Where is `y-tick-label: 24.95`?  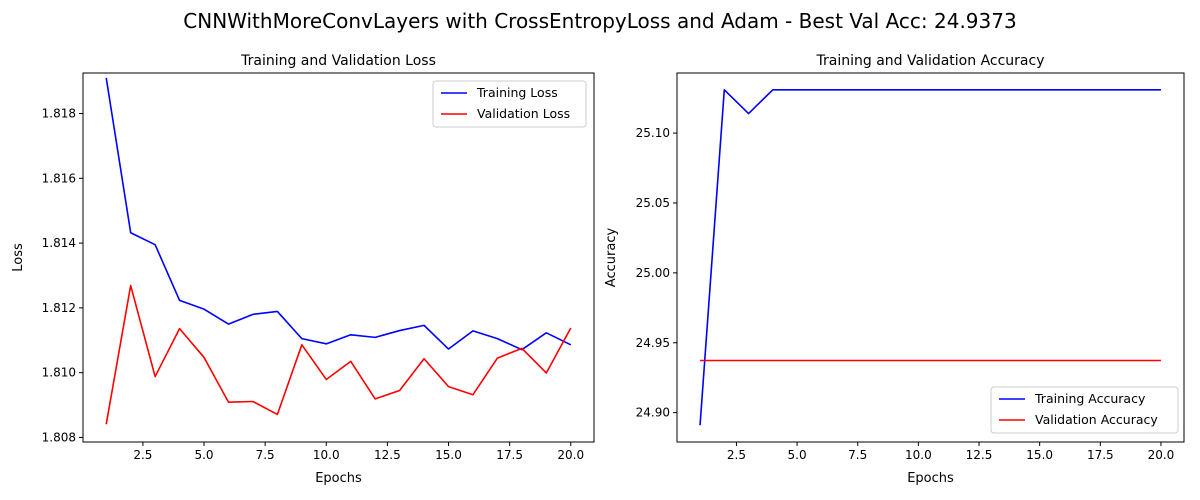
y-tick-label: 24.95 is located at coordinates (653, 343).